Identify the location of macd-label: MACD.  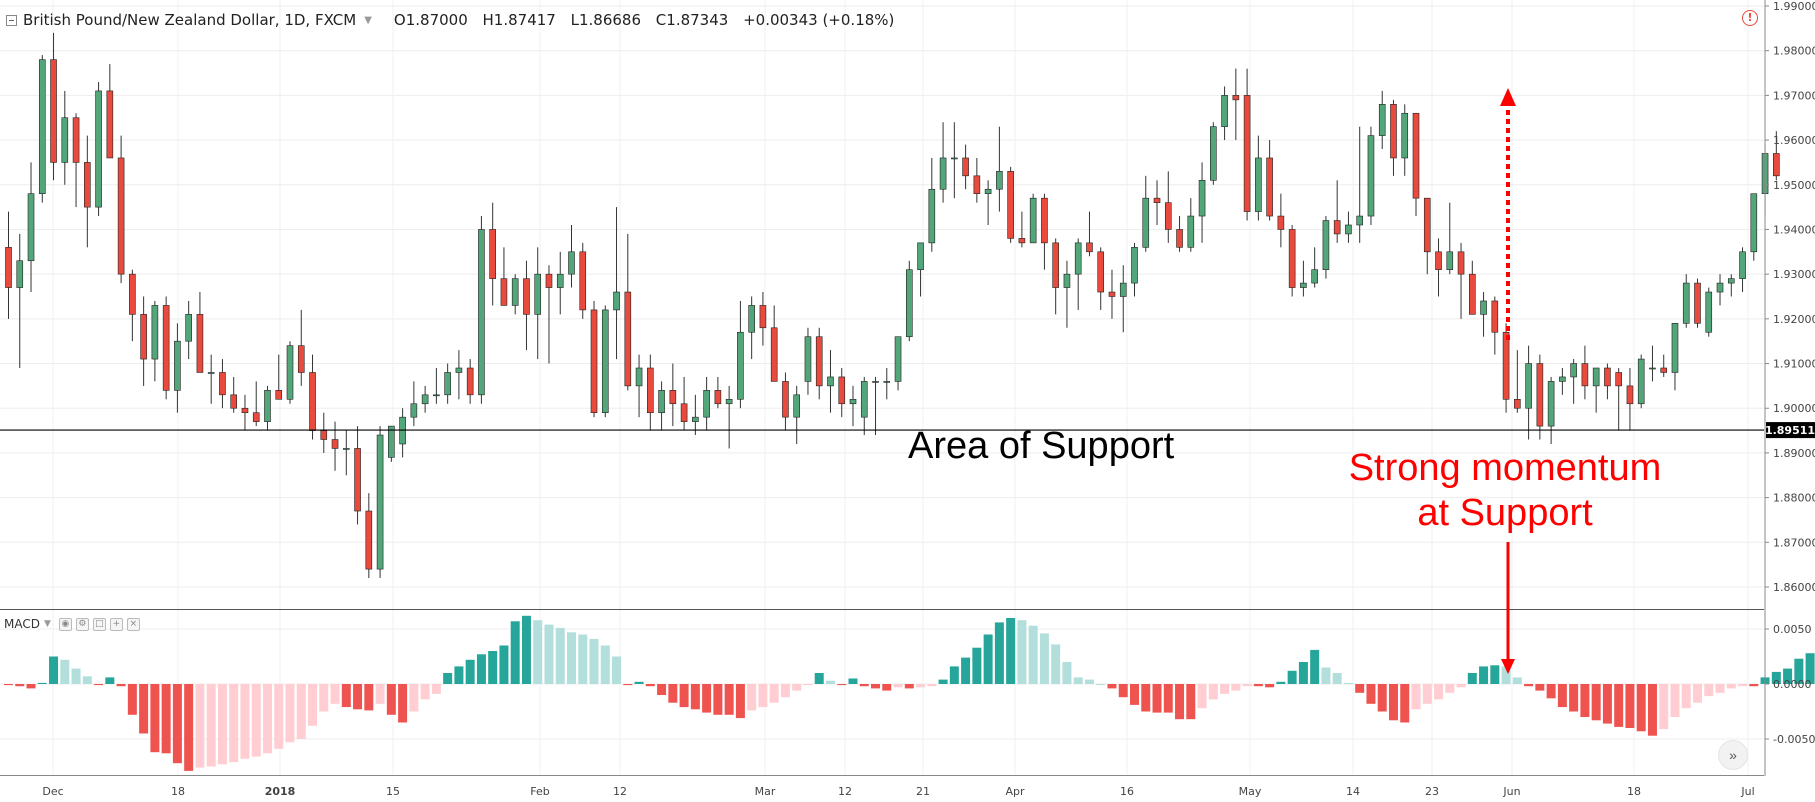
(22, 624).